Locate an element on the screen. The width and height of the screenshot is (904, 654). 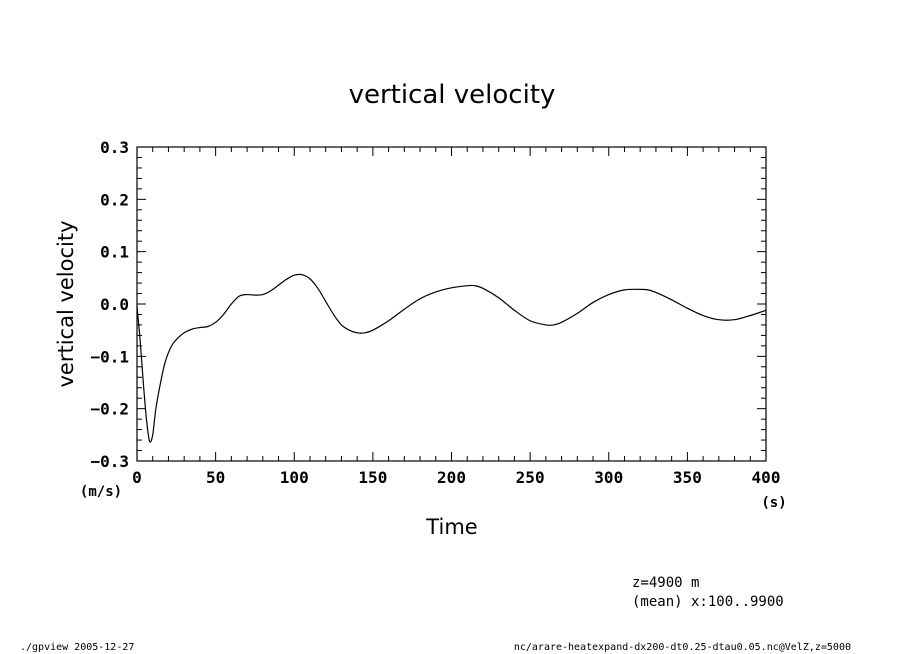
x-tick-label: 0 is located at coordinates (137, 477).